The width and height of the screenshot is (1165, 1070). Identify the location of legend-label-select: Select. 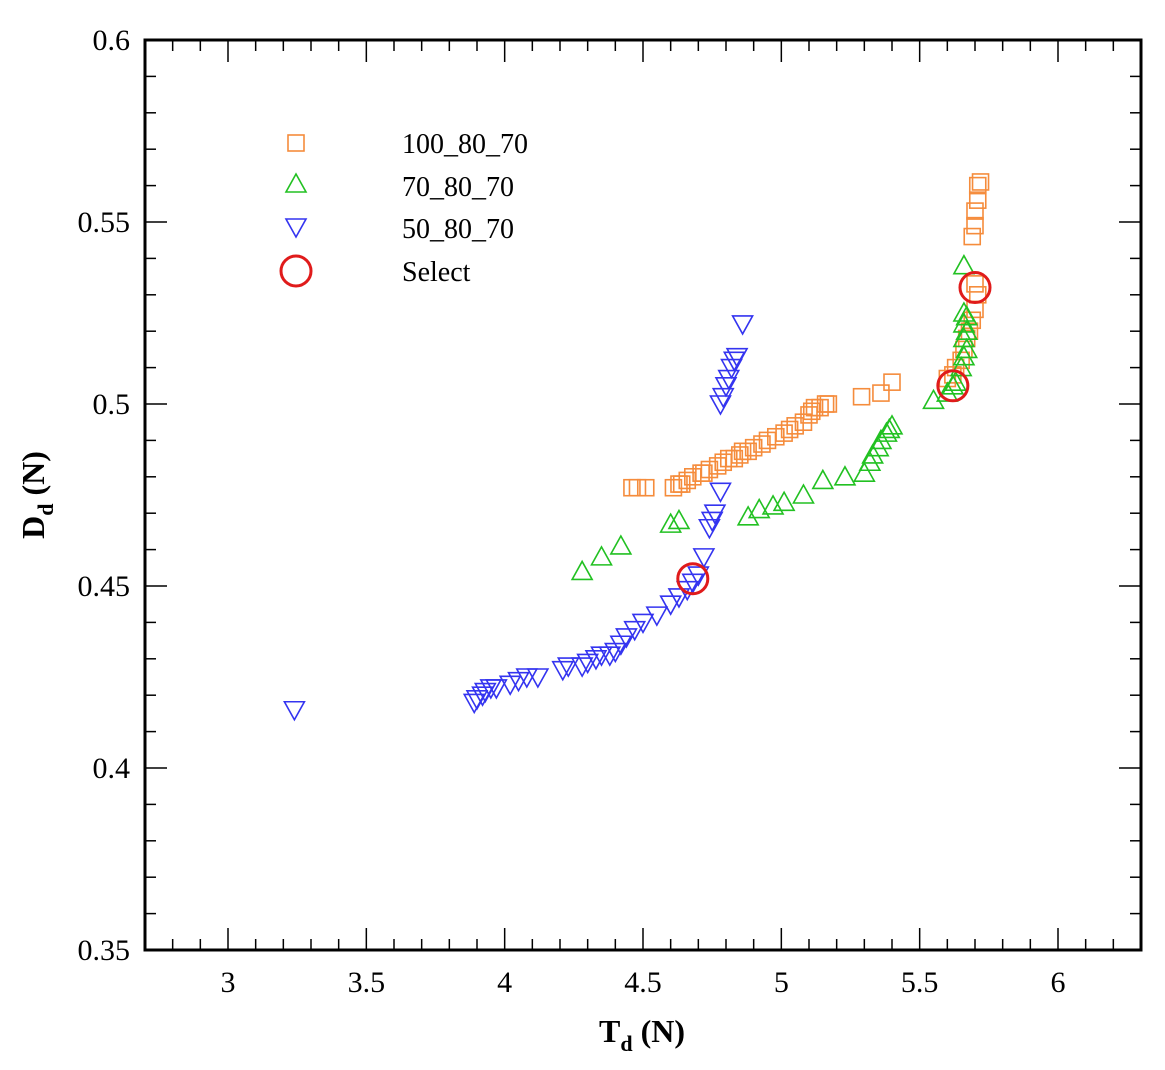
(436, 272).